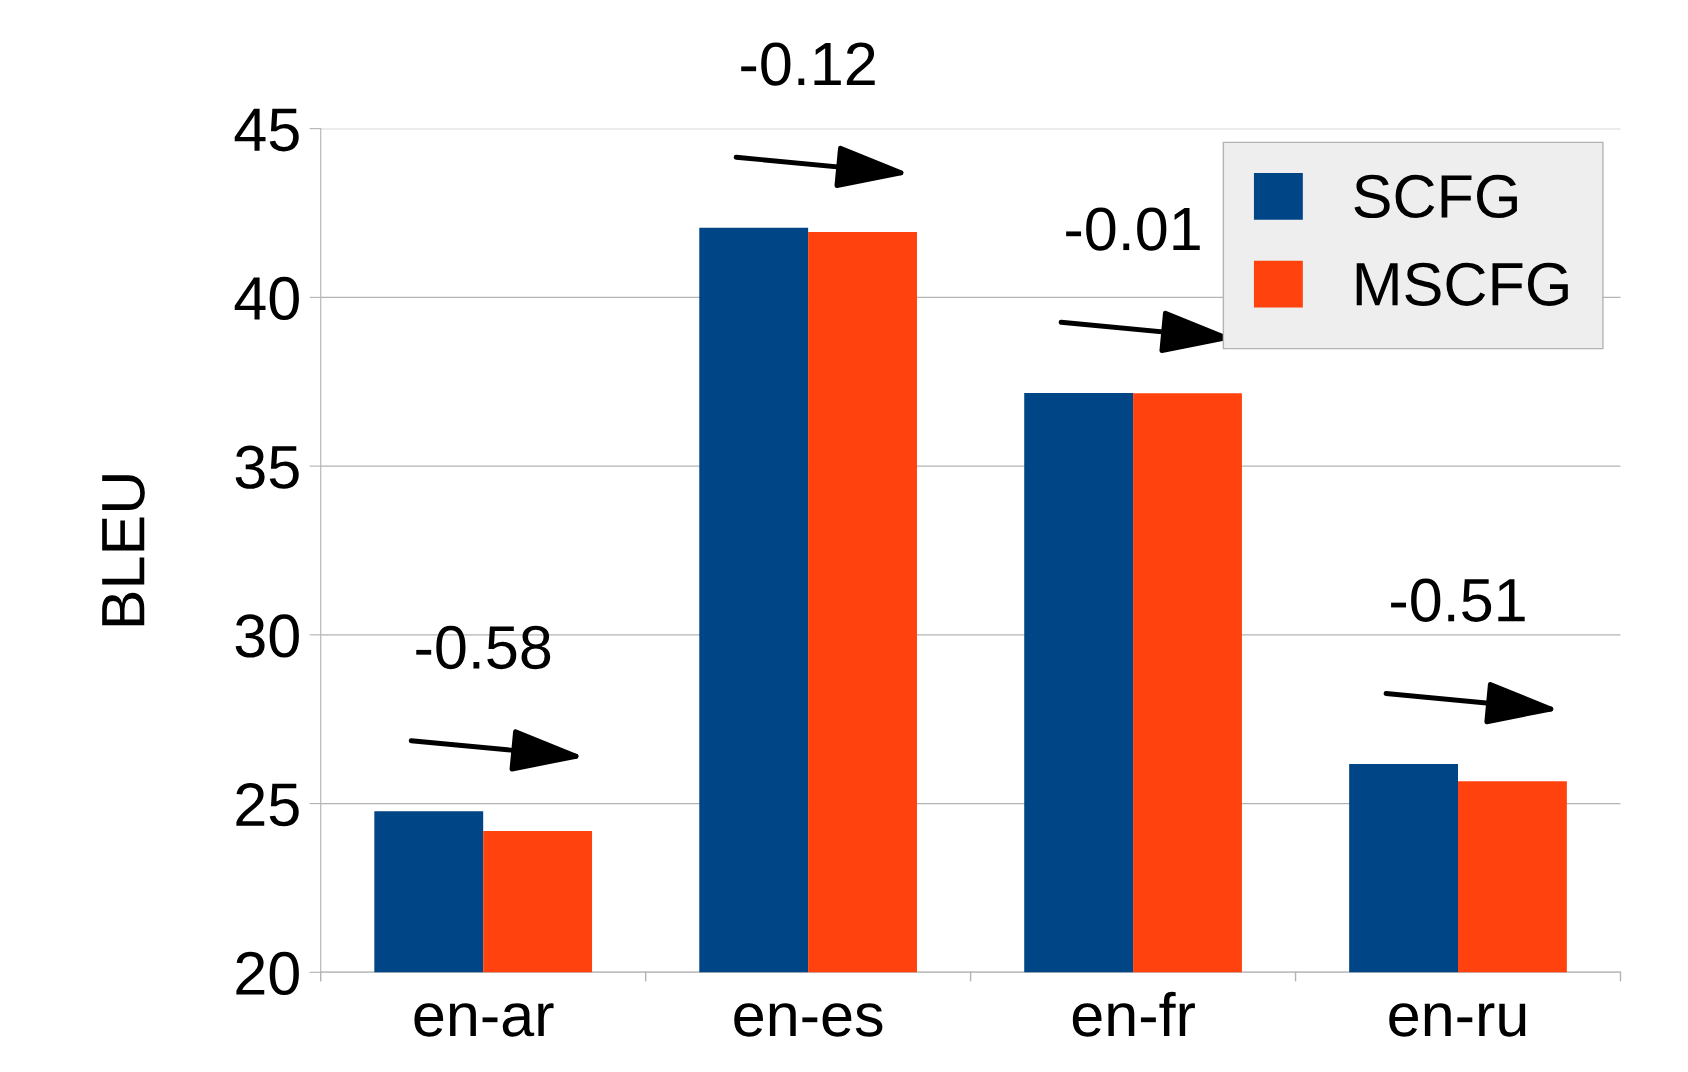 The height and width of the screenshot is (1072, 1688). Describe the element at coordinates (808, 1020) in the screenshot. I see `x-tick-label: en-es` at that location.